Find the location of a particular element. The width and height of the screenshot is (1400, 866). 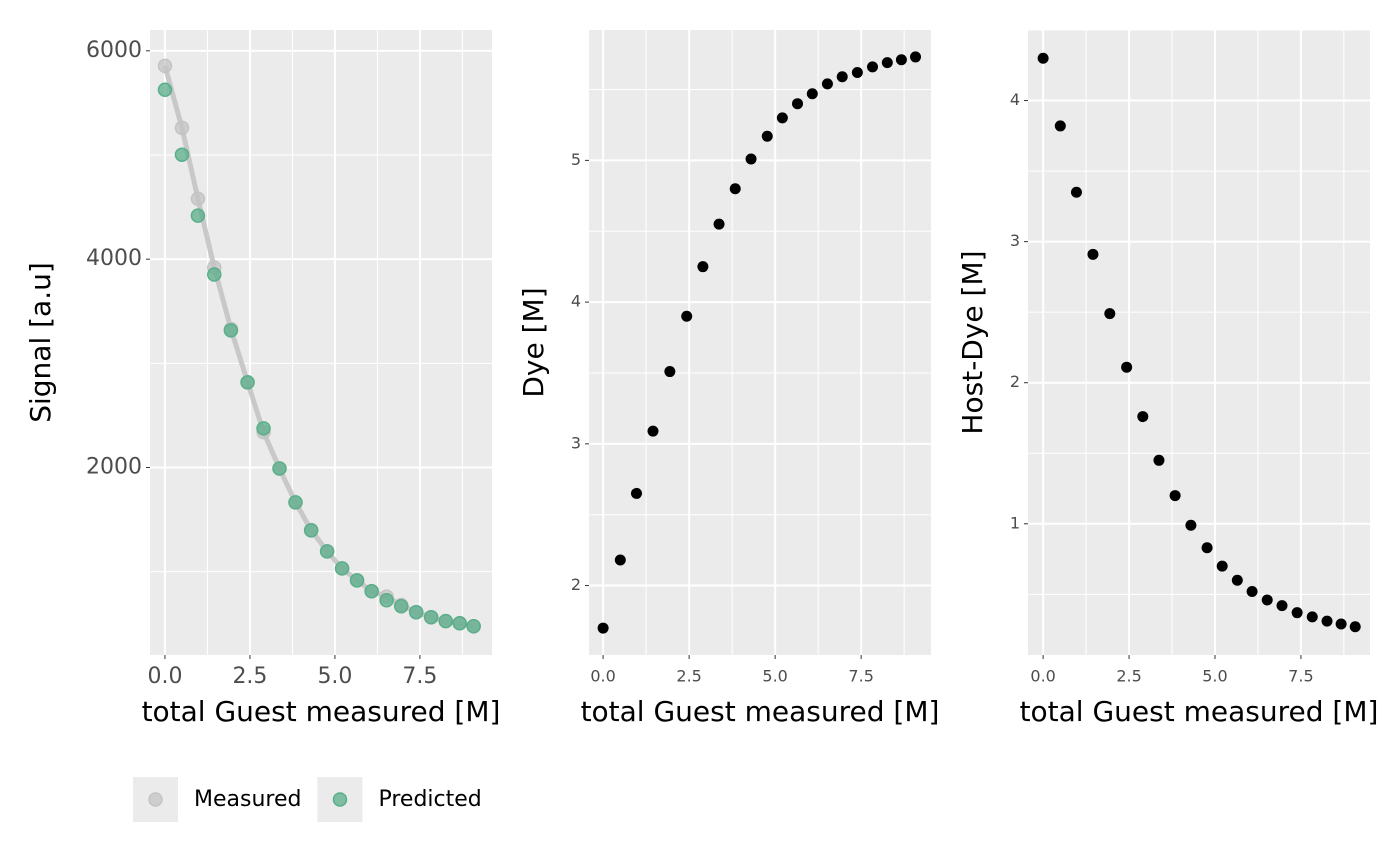

y-tick-label: 2000 is located at coordinates (114, 467).